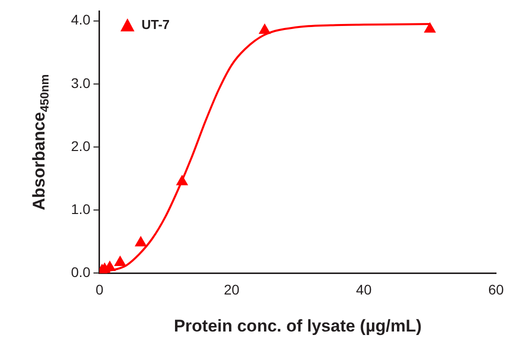  Describe the element at coordinates (496, 289) in the screenshot. I see `x-tick-label: 60` at that location.